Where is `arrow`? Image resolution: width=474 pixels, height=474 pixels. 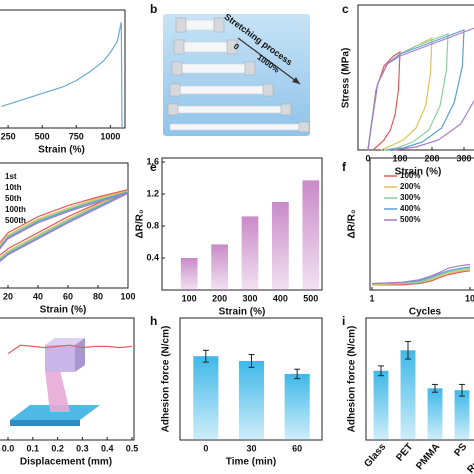
arrow is located at coordinates (269, 61).